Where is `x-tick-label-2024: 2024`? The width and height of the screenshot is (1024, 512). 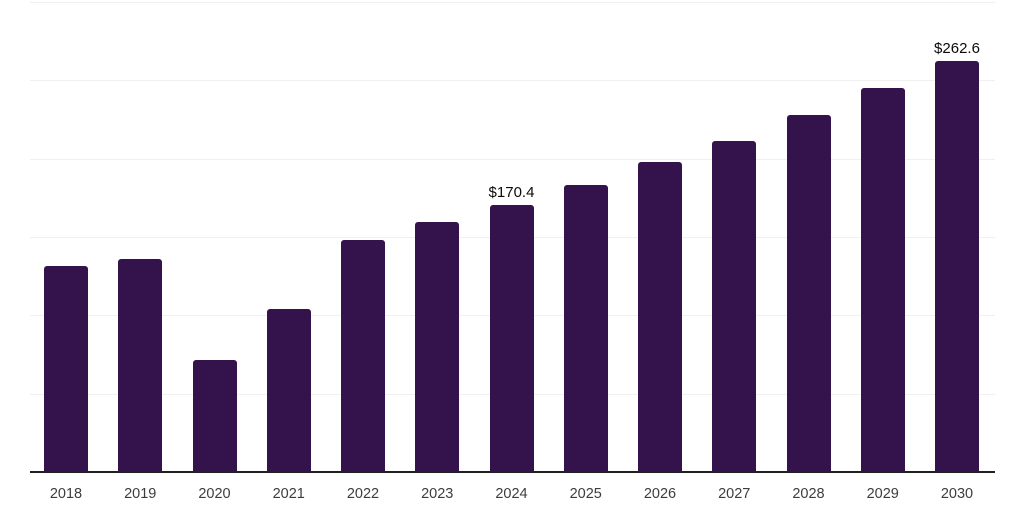 x-tick-label-2024: 2024 is located at coordinates (511, 494).